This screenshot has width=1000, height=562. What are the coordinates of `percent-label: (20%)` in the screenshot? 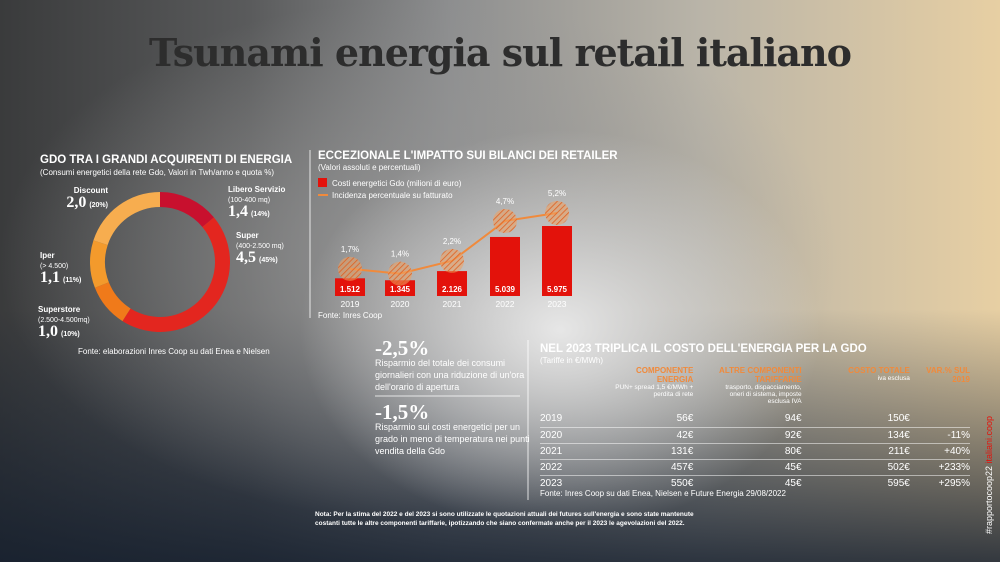 It's located at (98, 205).